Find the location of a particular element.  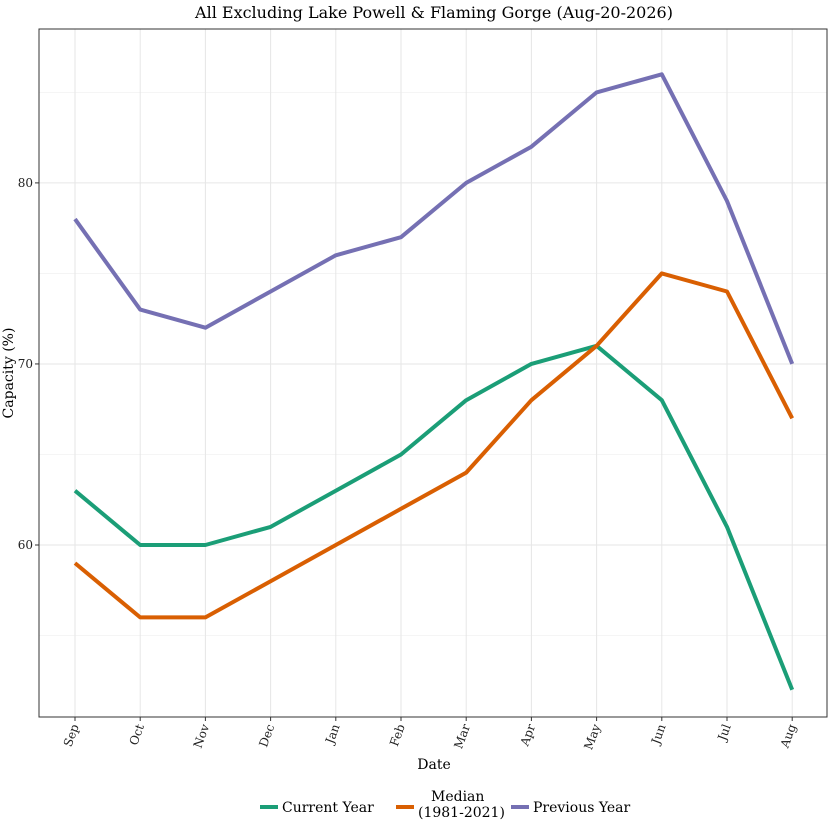

y-tick-label: 70 is located at coordinates (25, 364).